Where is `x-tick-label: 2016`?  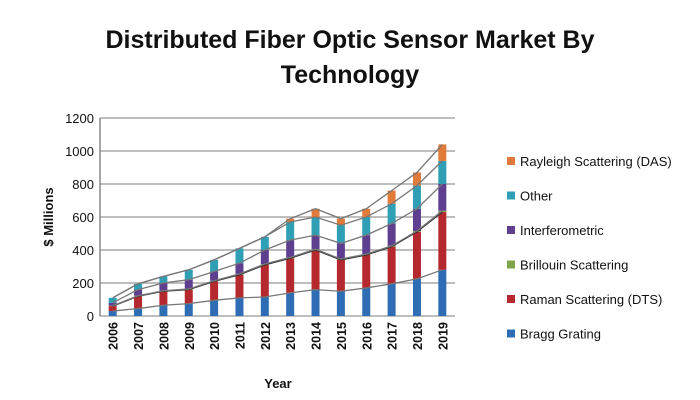 x-tick-label: 2016 is located at coordinates (367, 336).